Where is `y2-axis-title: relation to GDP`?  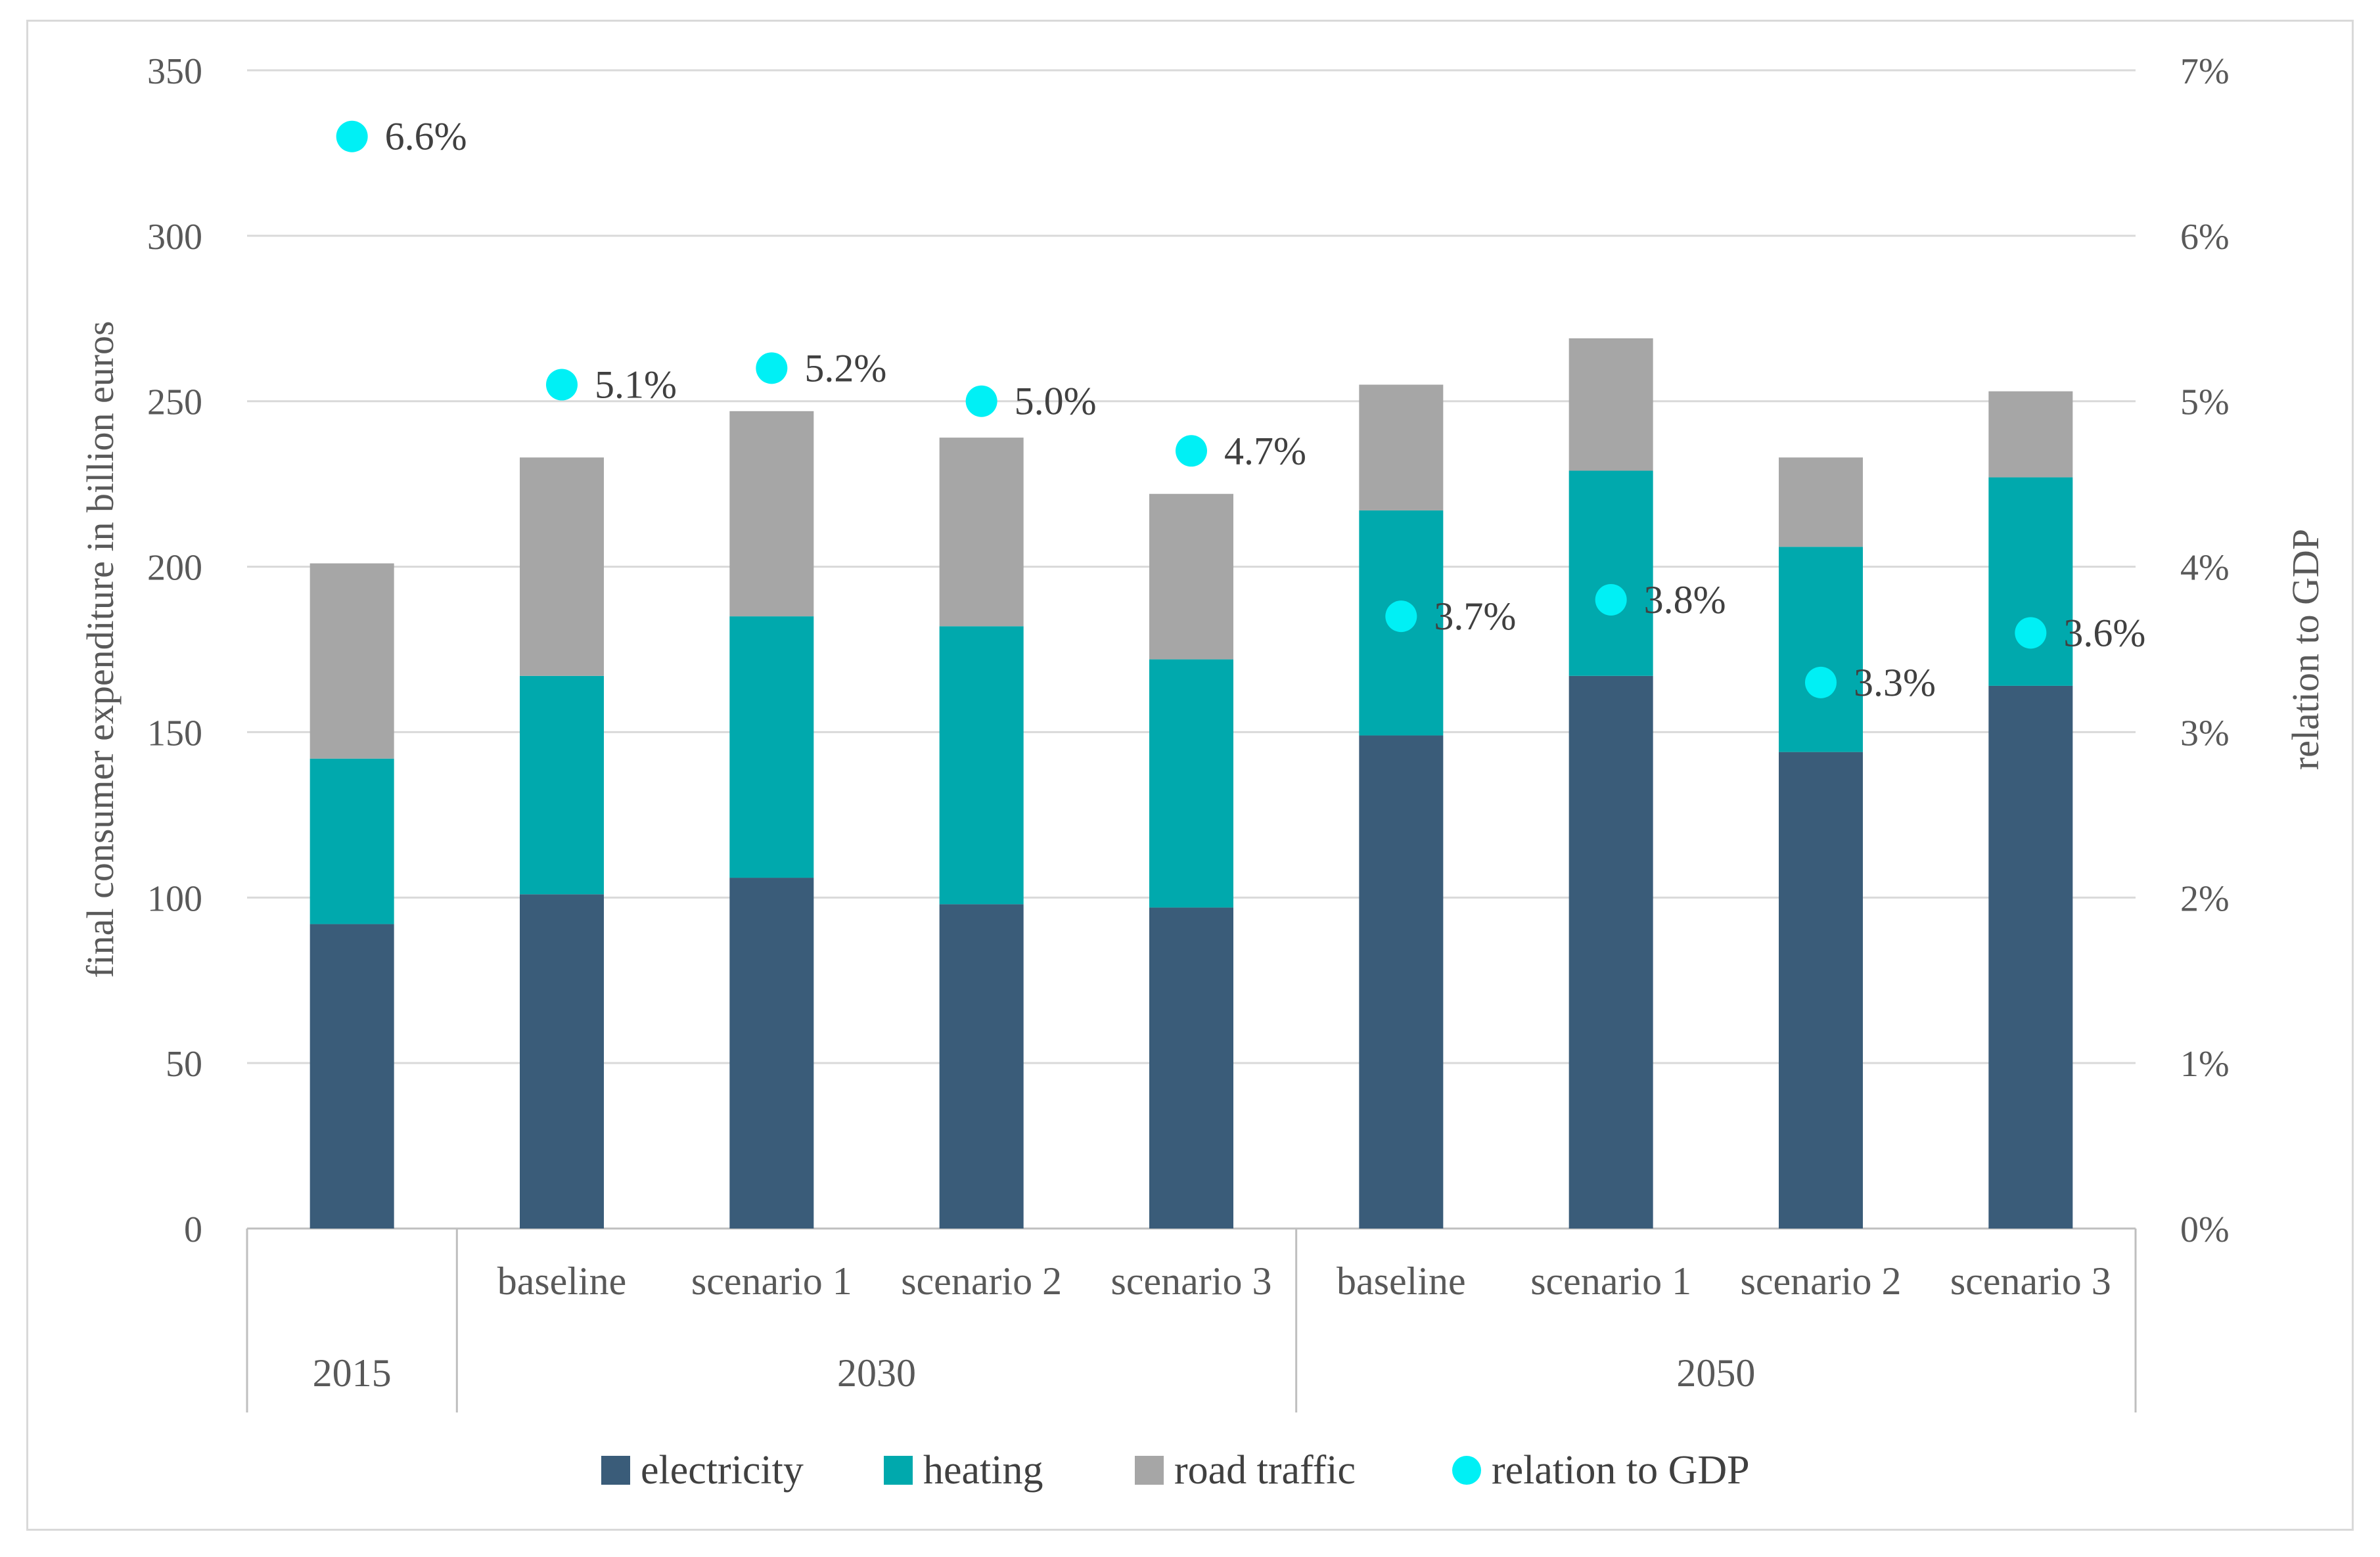
y2-axis-title: relation to GDP is located at coordinates (2305, 649).